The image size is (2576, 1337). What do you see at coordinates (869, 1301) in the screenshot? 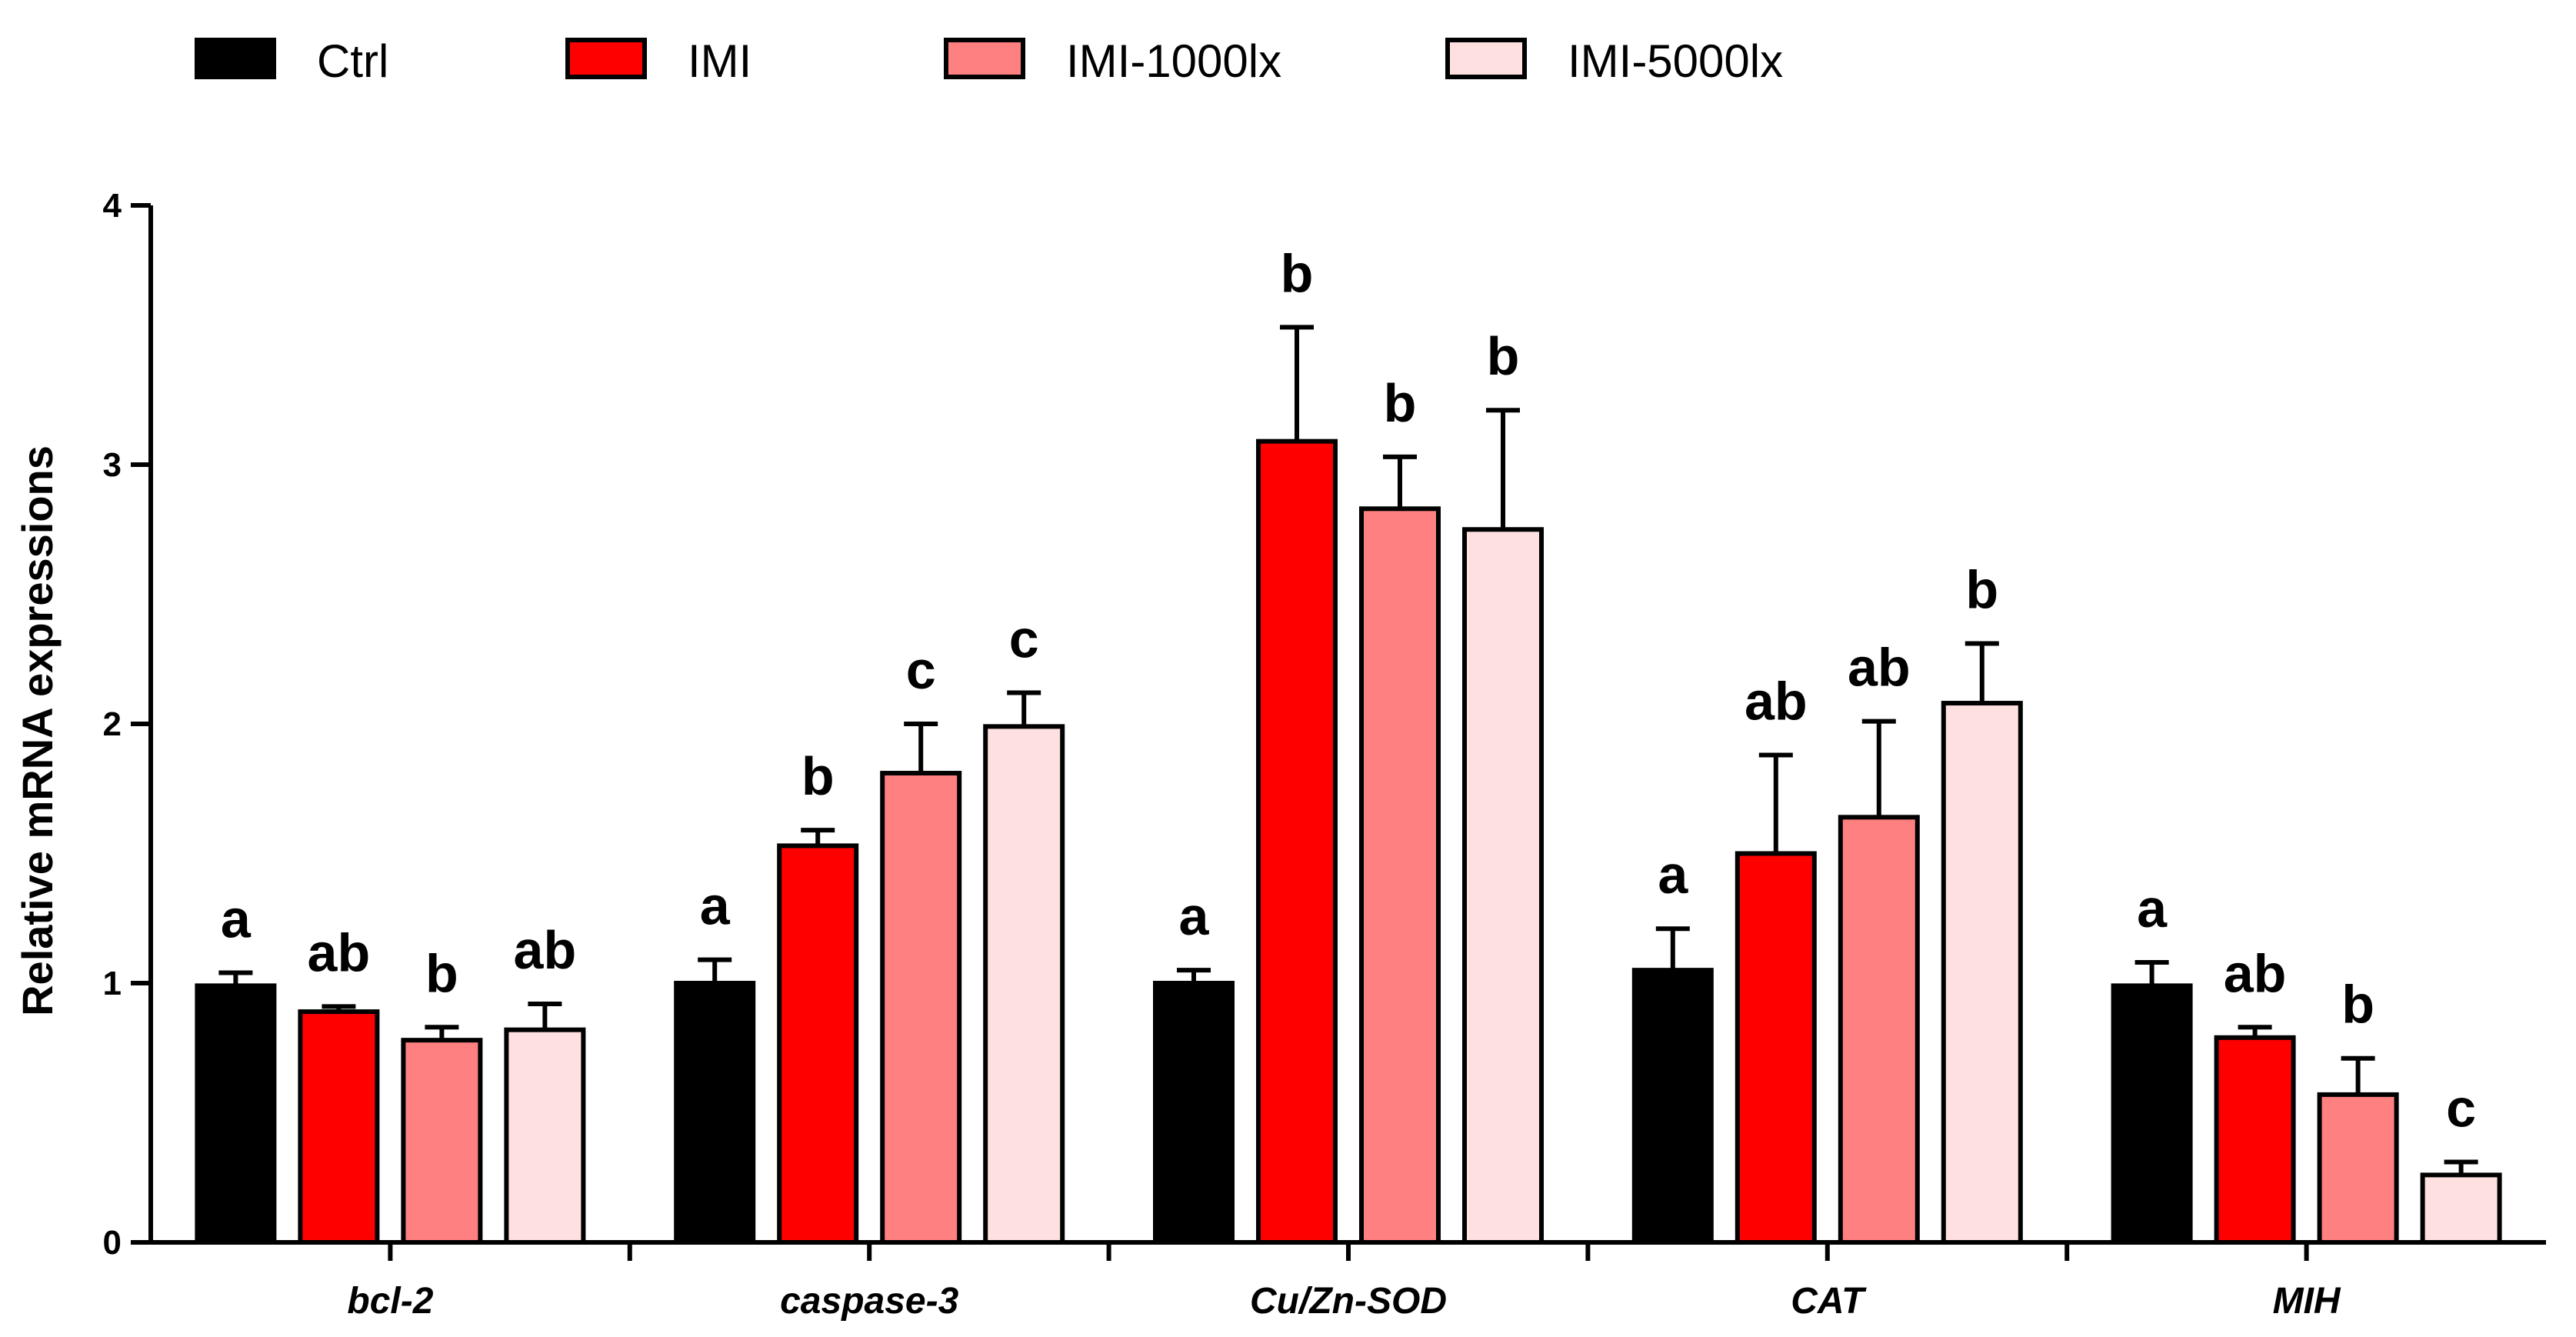
I see `x-tick-label: caspase-3` at bounding box center [869, 1301].